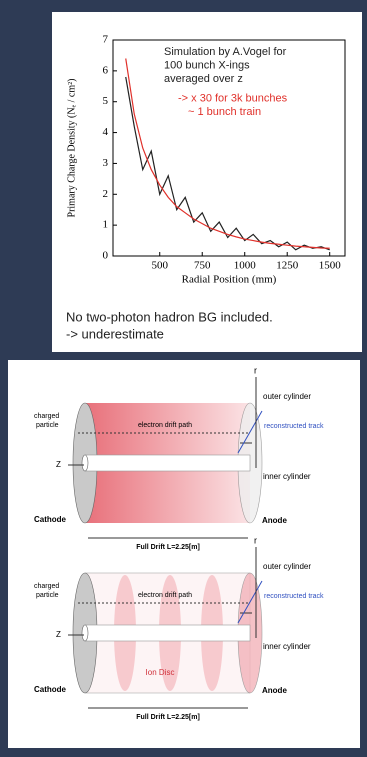  Describe the element at coordinates (169, 316) in the screenshot. I see `caption: No two-photon hadron BG included.` at that location.